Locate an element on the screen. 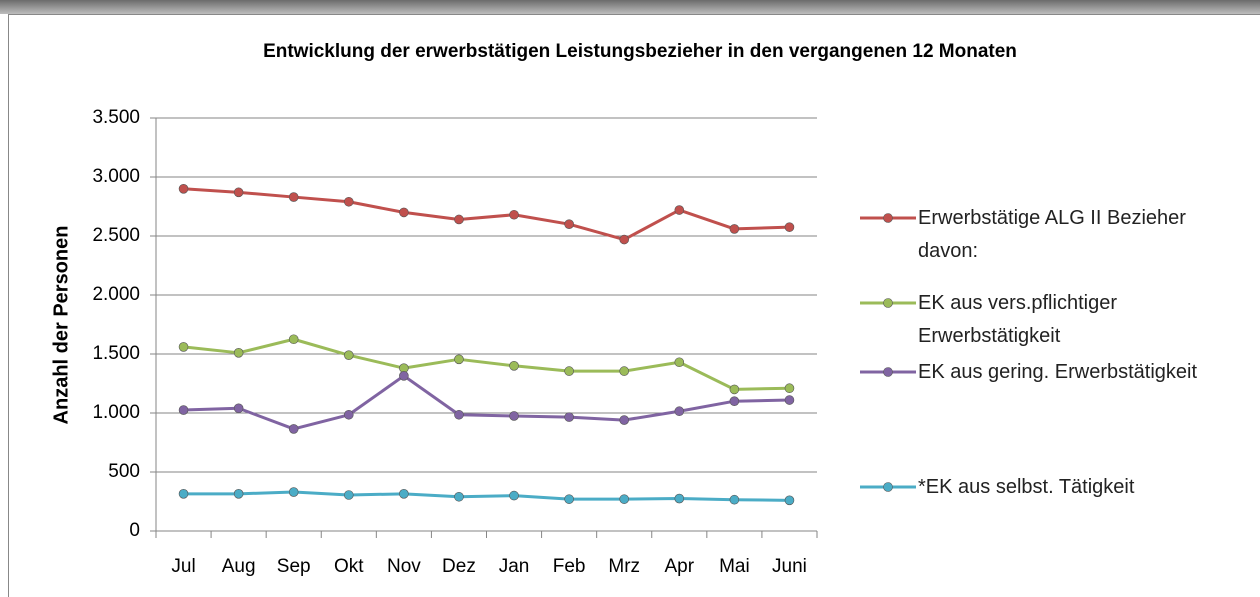 This screenshot has height=597, width=1260. legend-label: Erwerbstätige ALG II Bezieher davon: is located at coordinates (1052, 234).